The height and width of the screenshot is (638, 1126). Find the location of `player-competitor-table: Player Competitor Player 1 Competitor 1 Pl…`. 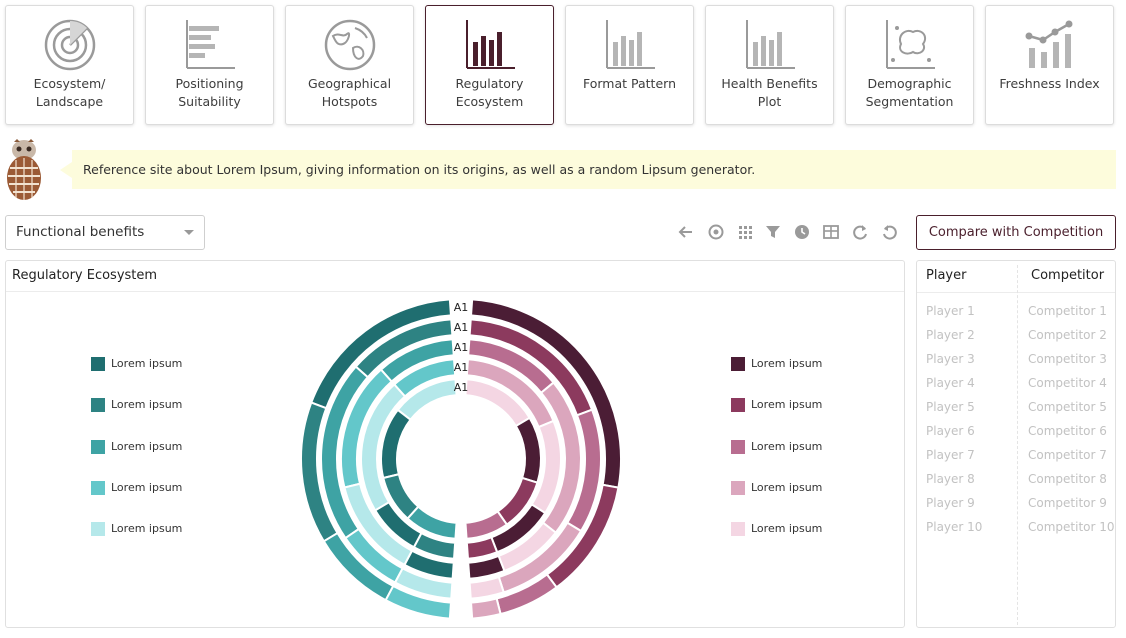

player-competitor-table: Player Competitor Player 1 Competitor 1 Pl… is located at coordinates (1016, 444).